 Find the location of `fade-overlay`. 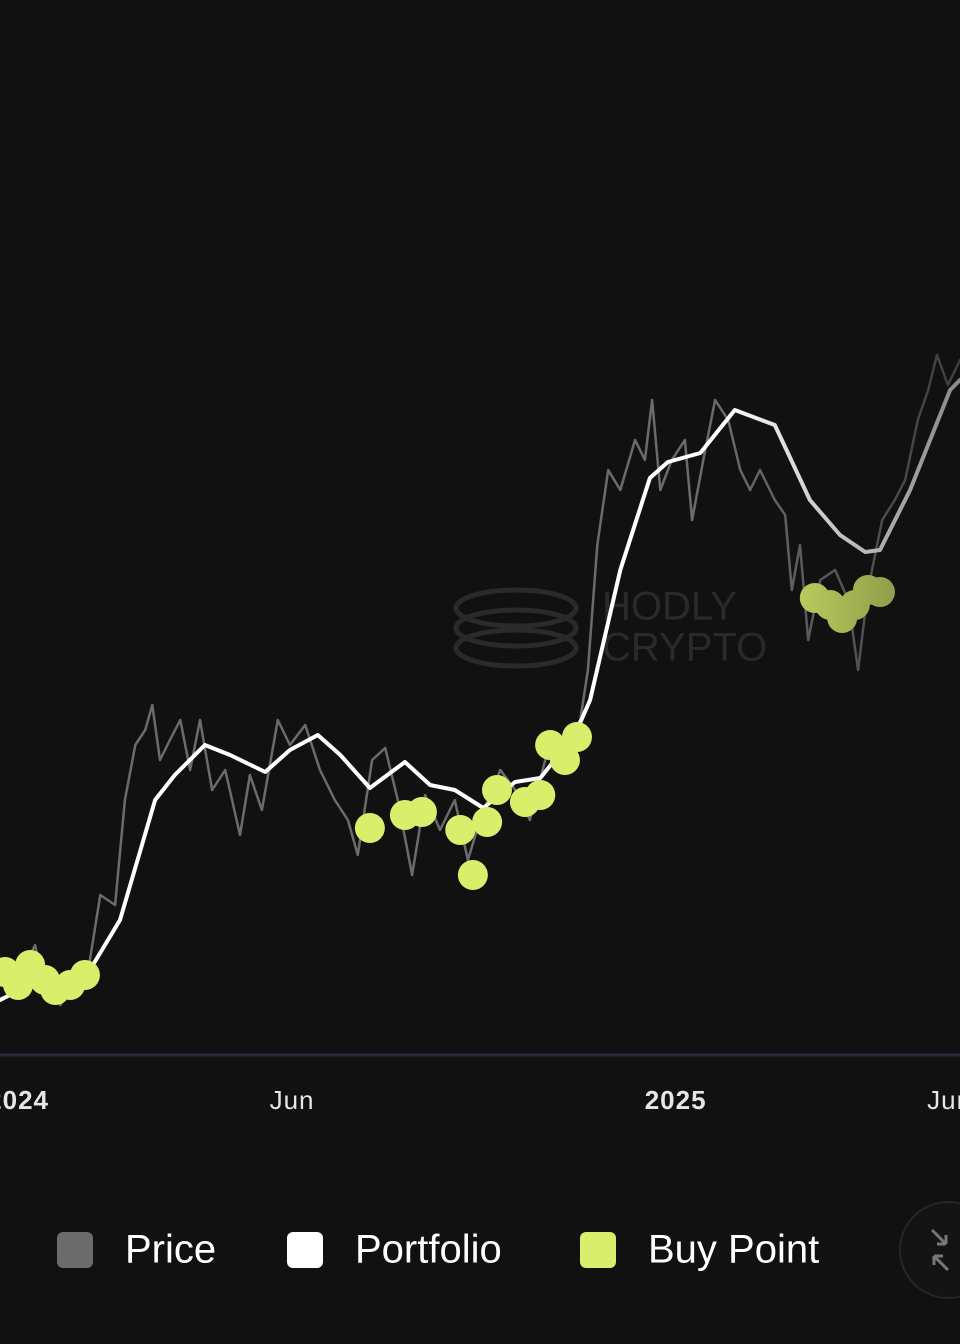

fade-overlay is located at coordinates (840, 680).